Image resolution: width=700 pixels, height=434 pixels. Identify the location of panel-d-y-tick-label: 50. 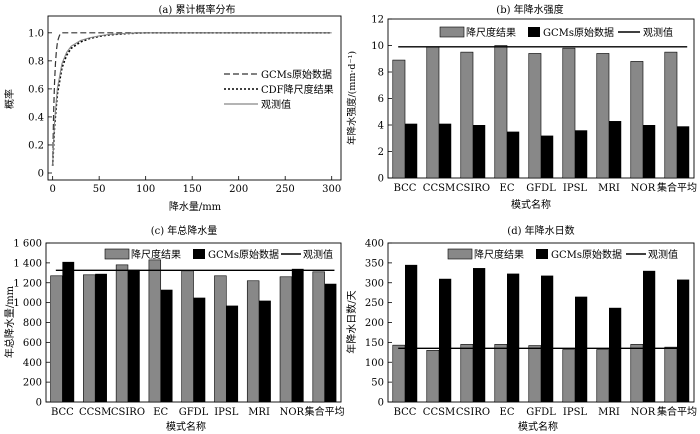
(377, 383).